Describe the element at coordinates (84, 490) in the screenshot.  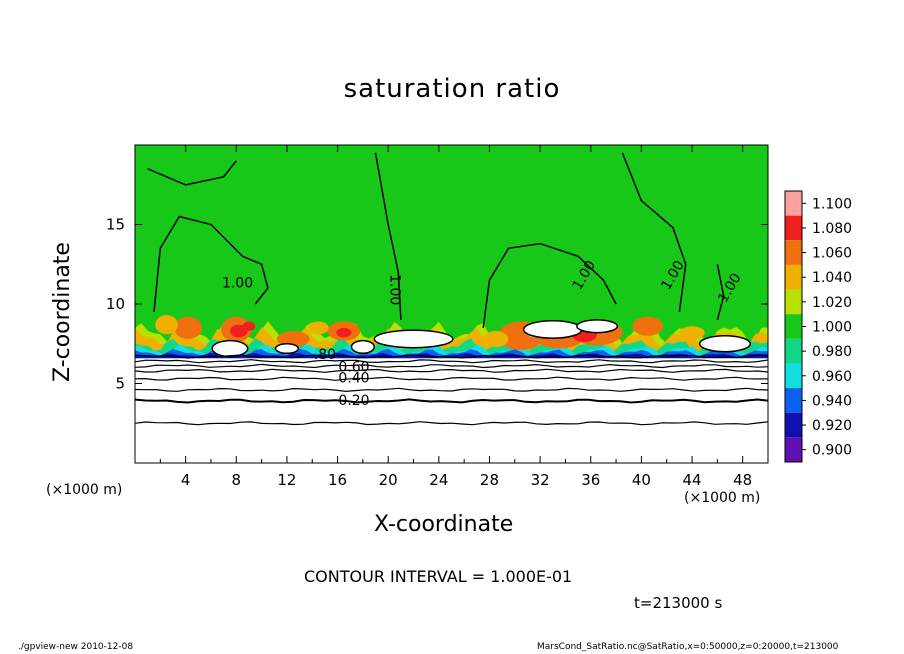
I see `z-unit-label: (×1000 m)` at that location.